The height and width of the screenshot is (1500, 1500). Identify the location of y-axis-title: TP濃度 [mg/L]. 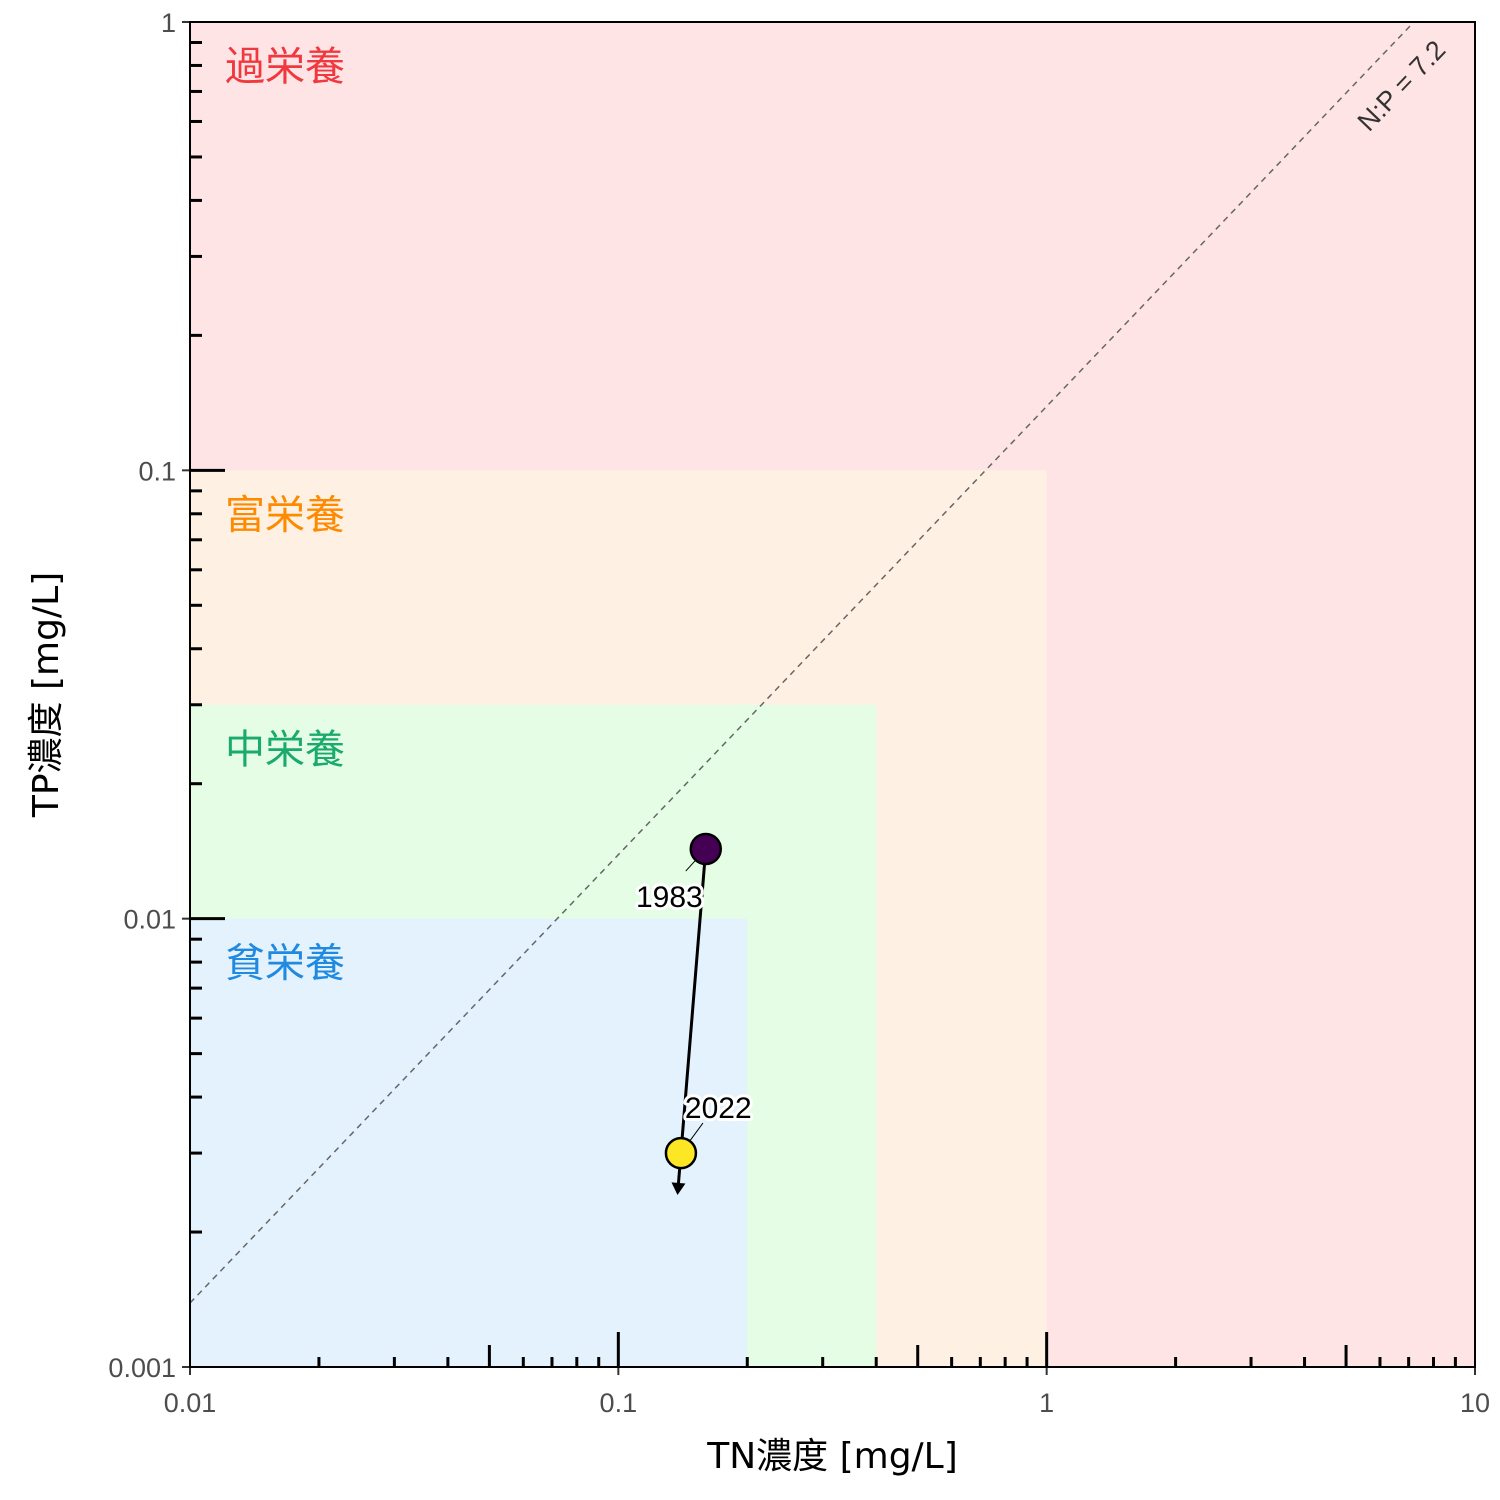
(46, 695).